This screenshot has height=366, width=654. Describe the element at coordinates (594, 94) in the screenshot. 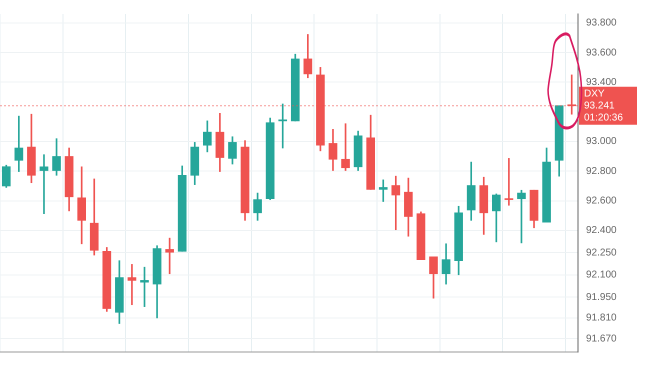

I see `ref-line-label: DXY` at that location.